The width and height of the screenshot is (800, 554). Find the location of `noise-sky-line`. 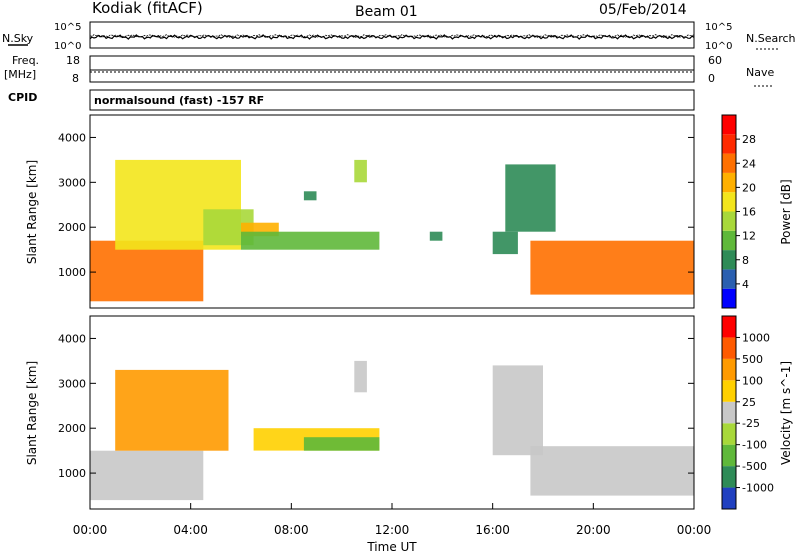

noise-sky-line is located at coordinates (392, 37).